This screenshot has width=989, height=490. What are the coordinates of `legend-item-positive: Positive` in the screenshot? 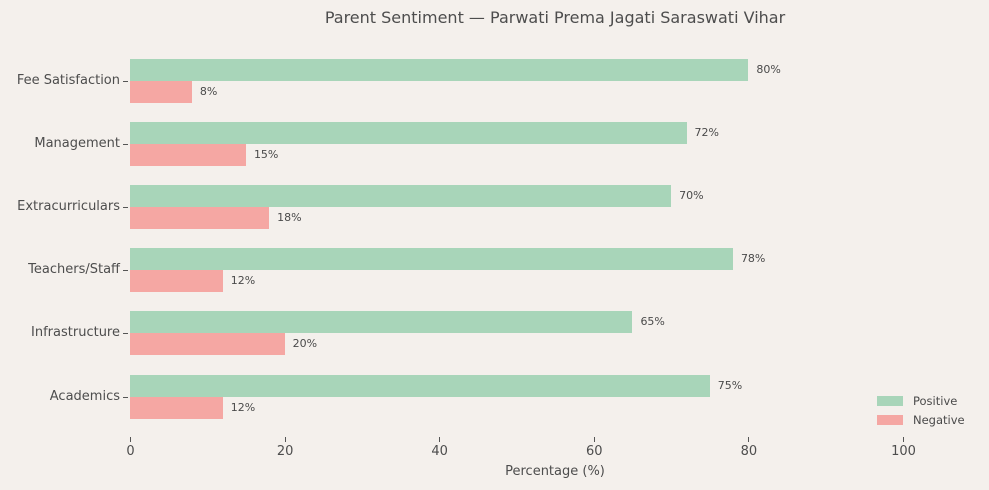 It's located at (921, 400).